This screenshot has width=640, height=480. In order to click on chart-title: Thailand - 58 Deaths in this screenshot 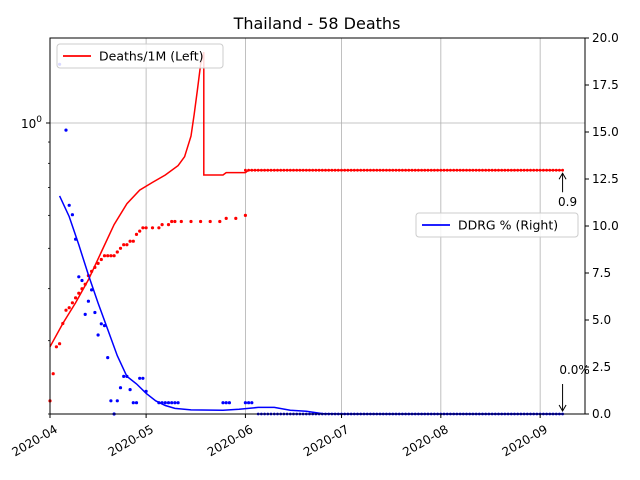, I will do `click(317, 23)`.